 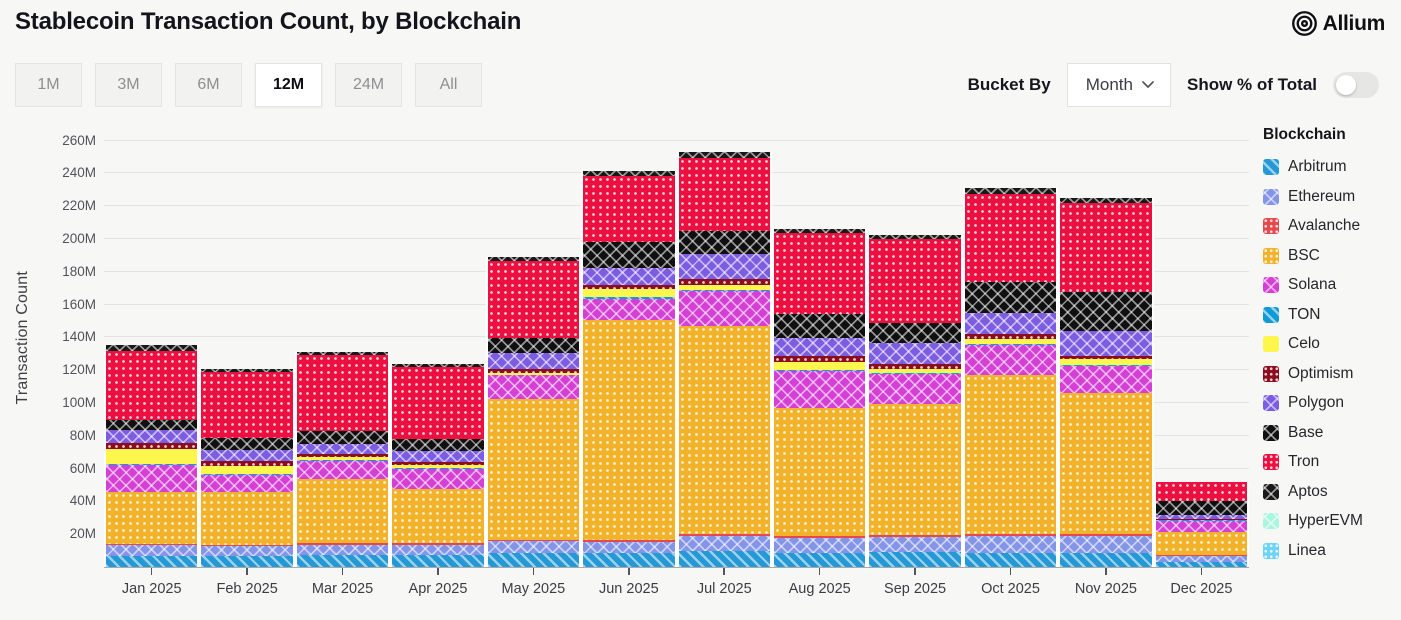 I want to click on legend-item-arbitrum: Arbitrum, so click(x=1328, y=167).